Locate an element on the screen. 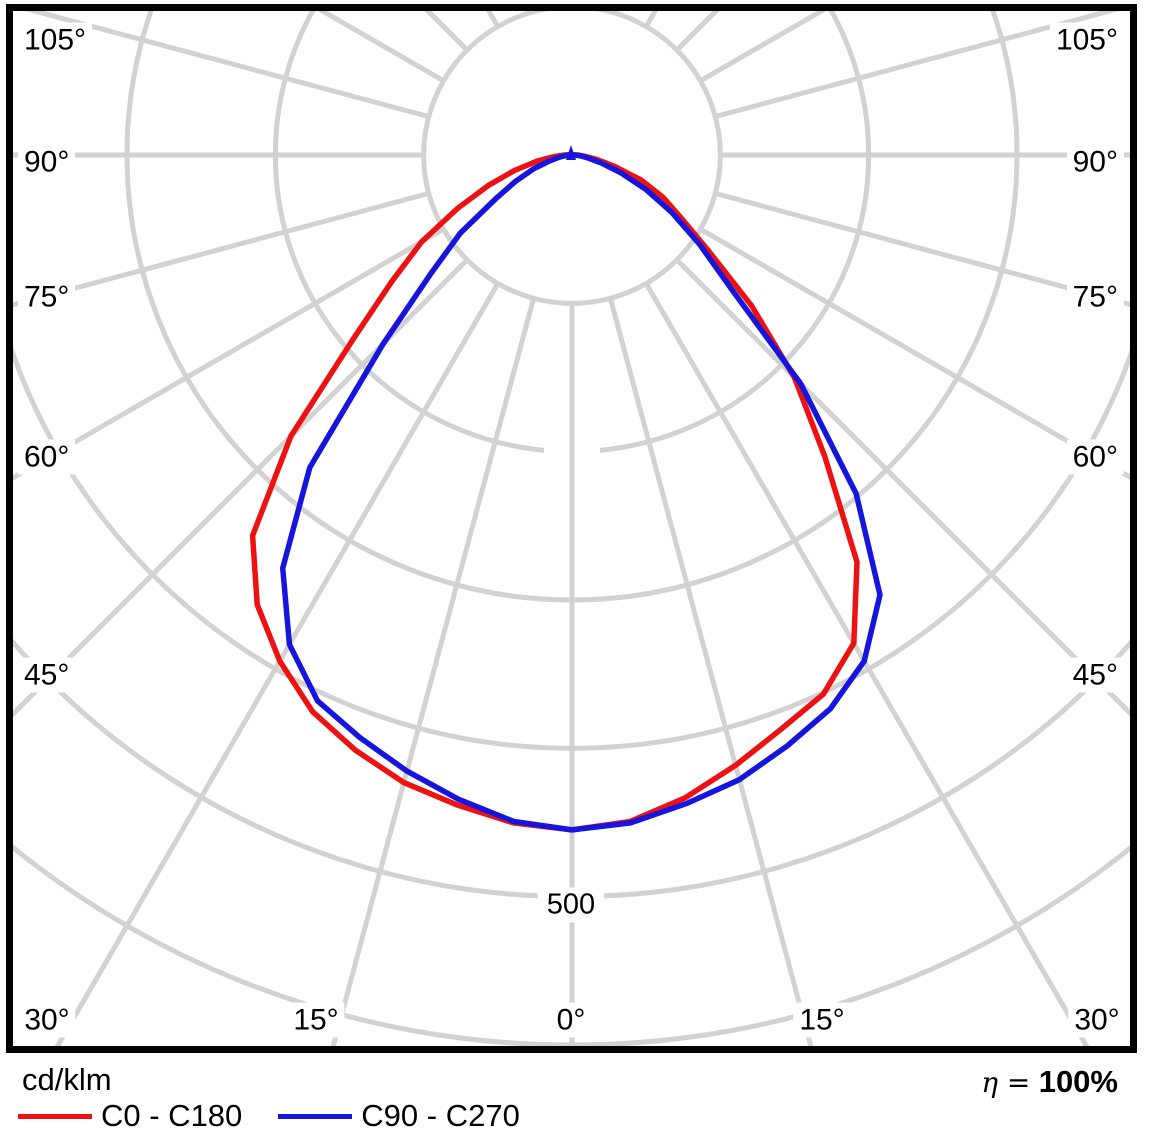 The height and width of the screenshot is (1140, 1164). angle-label-left-75: 75° is located at coordinates (47, 297).